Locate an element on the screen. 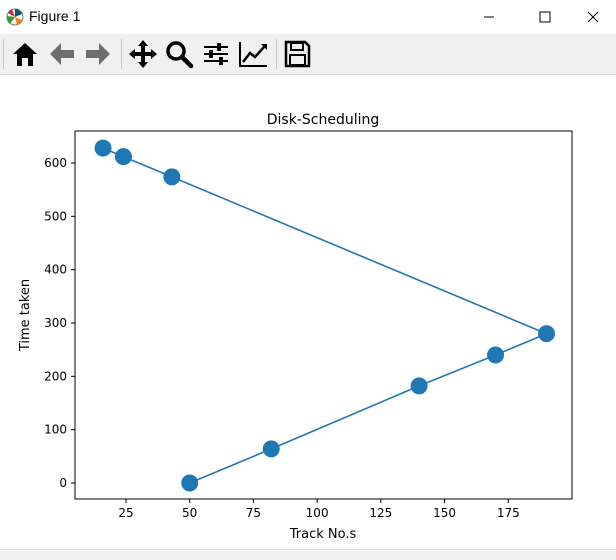  close-button is located at coordinates (593, 17).